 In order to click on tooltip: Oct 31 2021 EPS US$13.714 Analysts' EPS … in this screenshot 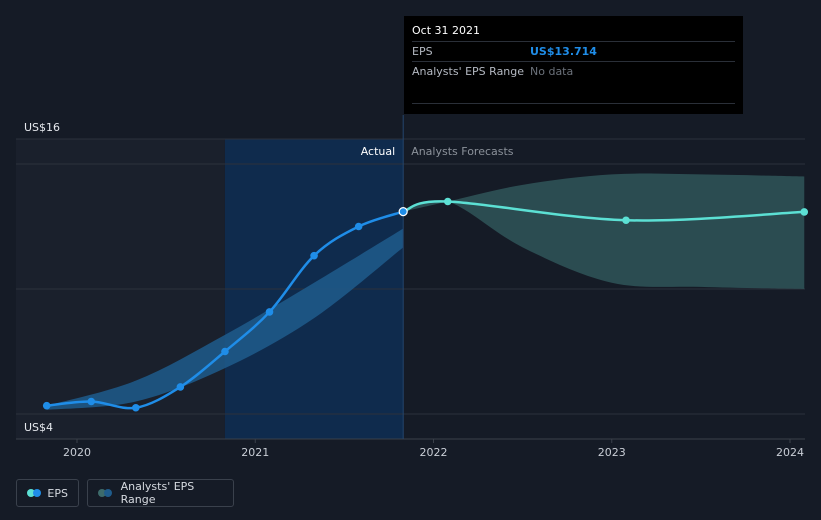, I will do `click(573, 65)`.